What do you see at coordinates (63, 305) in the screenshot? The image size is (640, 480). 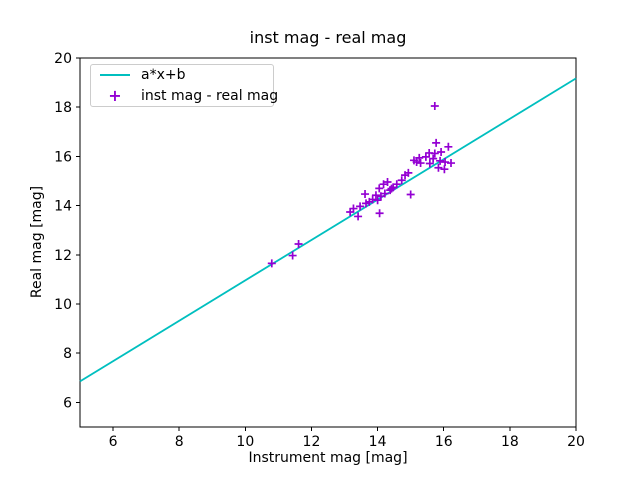 I see `y-tick-label: 10` at bounding box center [63, 305].